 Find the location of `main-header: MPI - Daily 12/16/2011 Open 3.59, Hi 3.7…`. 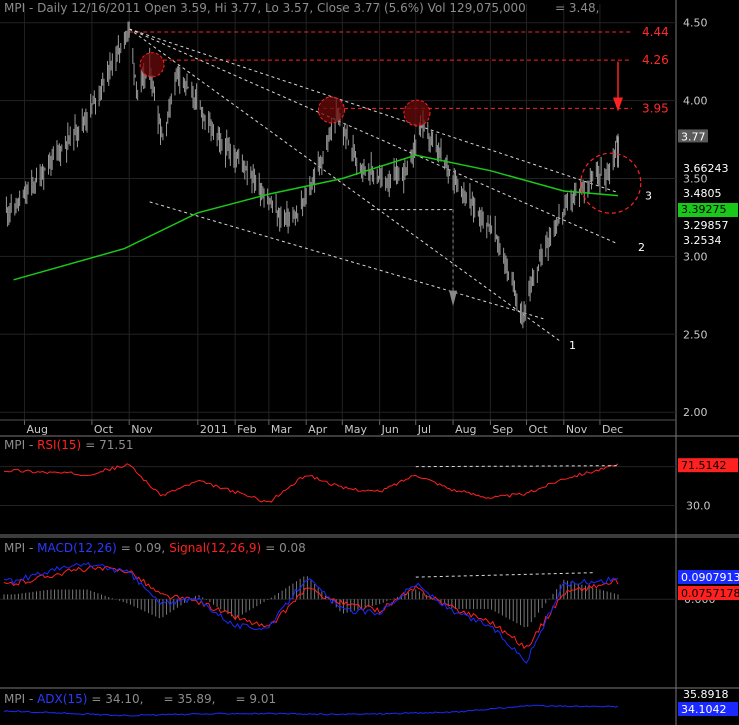

main-header: MPI - Daily 12/16/2011 Open 3.59, Hi 3.7… is located at coordinates (265, 8).